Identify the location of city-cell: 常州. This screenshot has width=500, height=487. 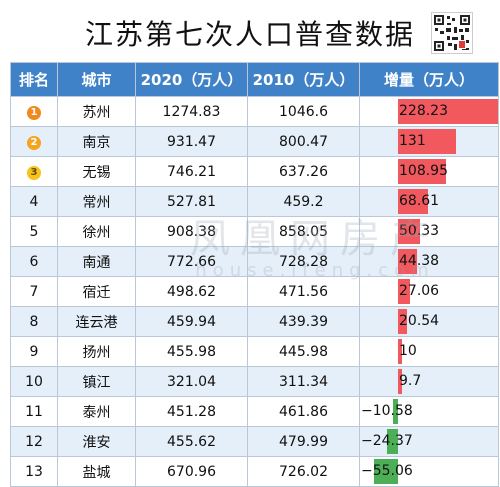
(96, 201).